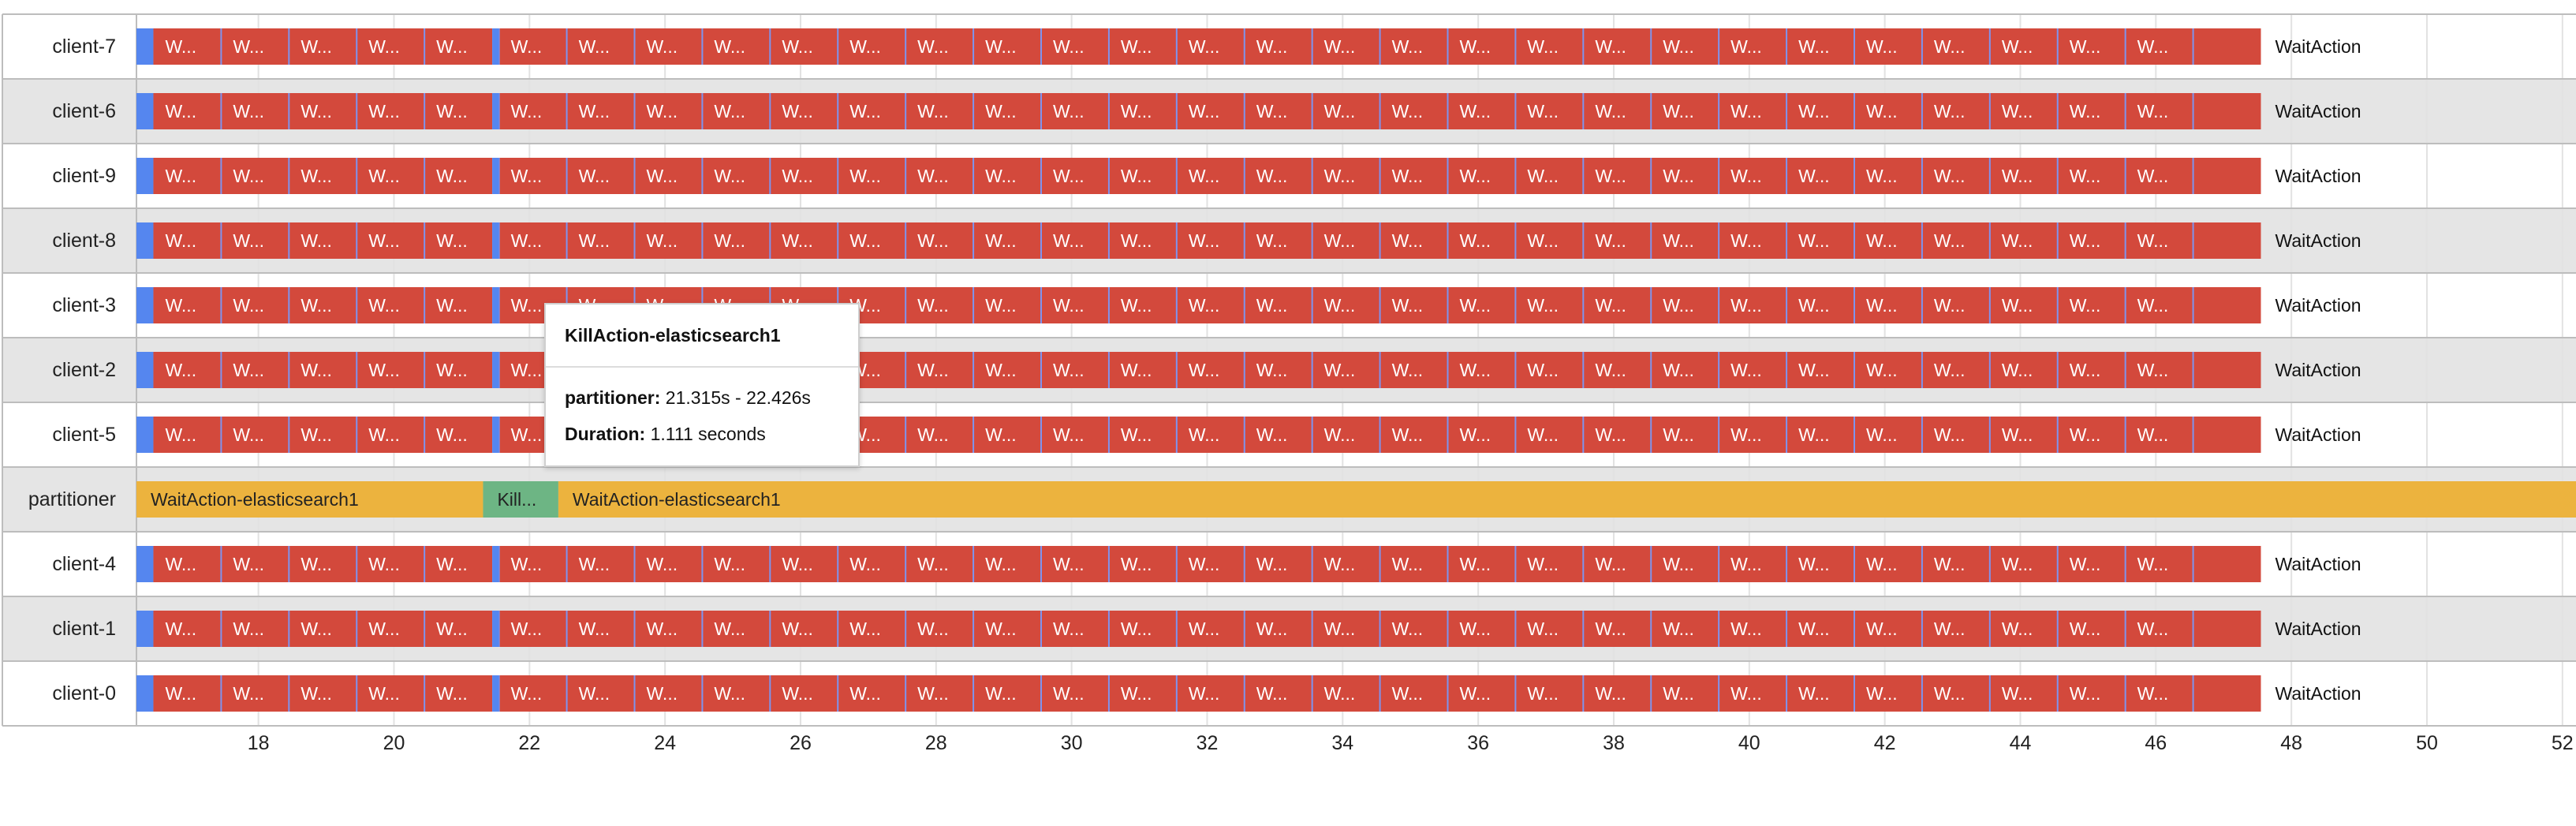 This screenshot has height=826, width=2576. What do you see at coordinates (1567, 499) in the screenshot?
I see `partitioner-segment` at bounding box center [1567, 499].